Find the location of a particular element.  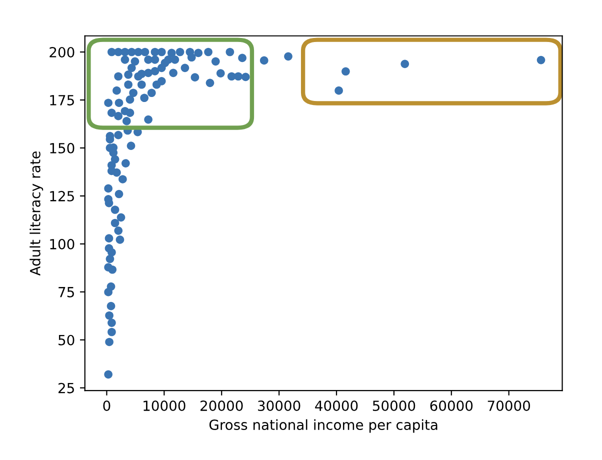

x-tick-label: 40000 is located at coordinates (336, 406).